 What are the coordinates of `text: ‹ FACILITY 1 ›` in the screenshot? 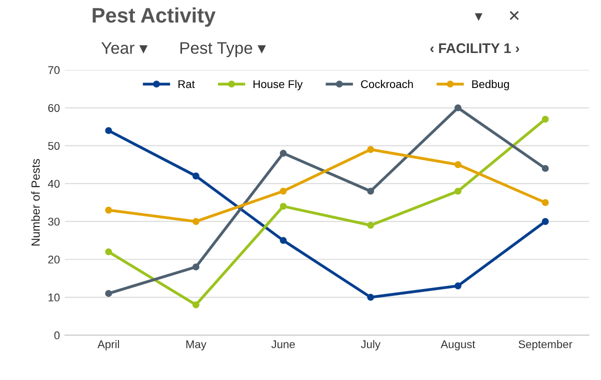 It's located at (475, 48).